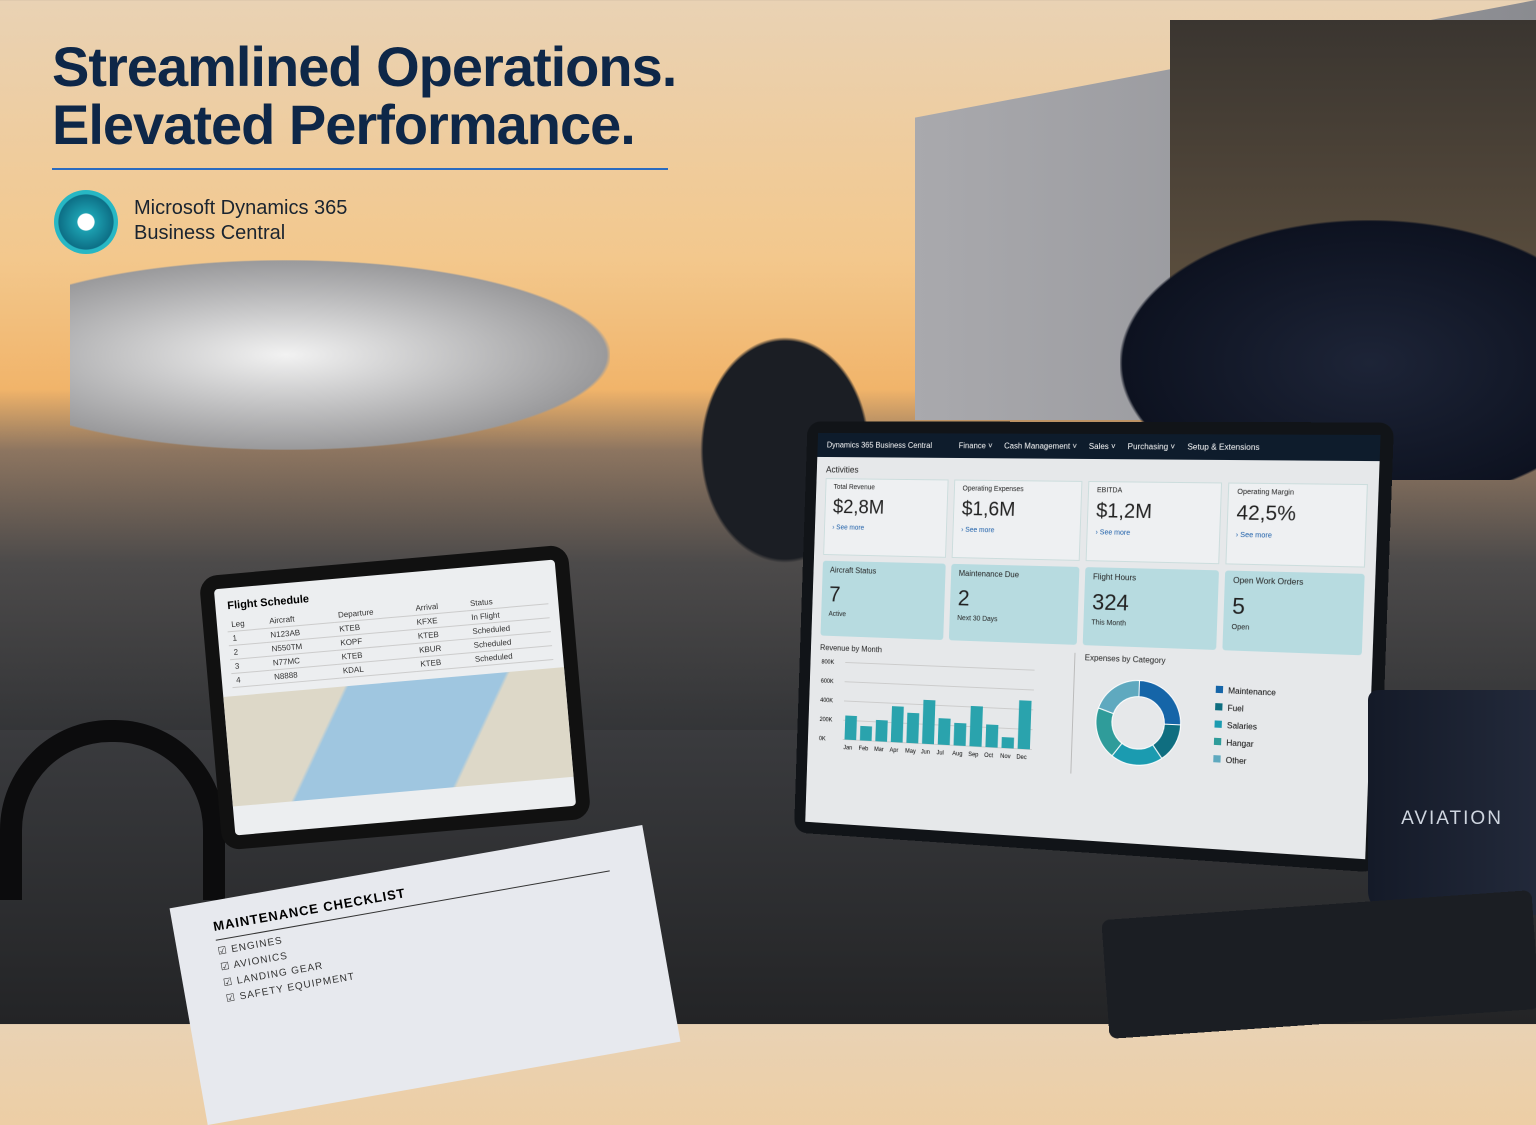  What do you see at coordinates (1240, 627) in the screenshot?
I see `tile-sub: Open` at bounding box center [1240, 627].